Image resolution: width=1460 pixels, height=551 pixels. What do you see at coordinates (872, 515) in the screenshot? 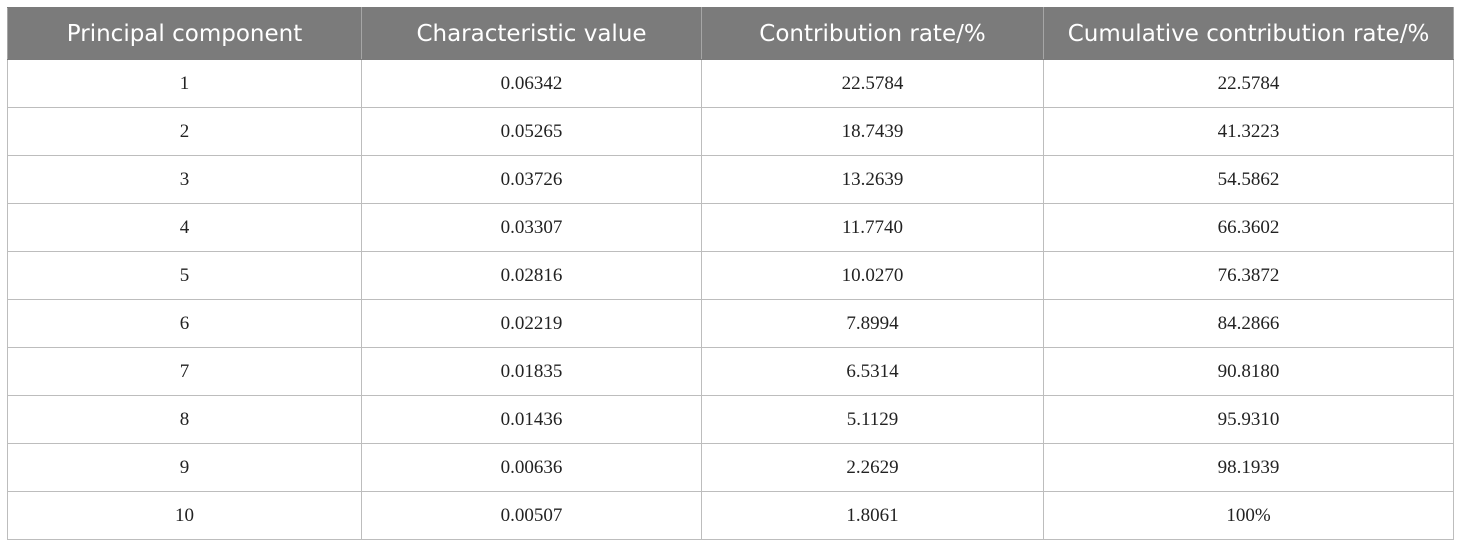
I see `cell-contribution-rate: 1.8061` at bounding box center [872, 515].